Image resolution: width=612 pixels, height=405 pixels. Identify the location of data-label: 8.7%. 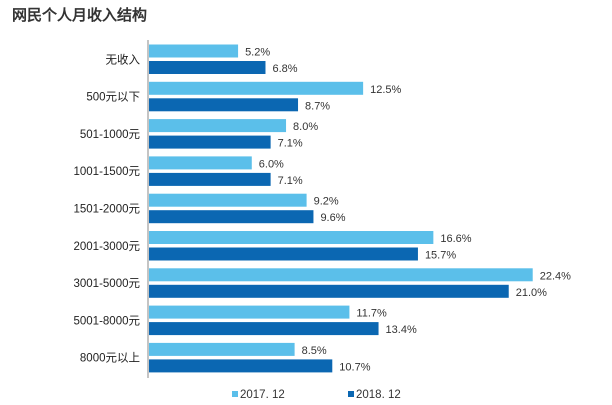
(317, 106).